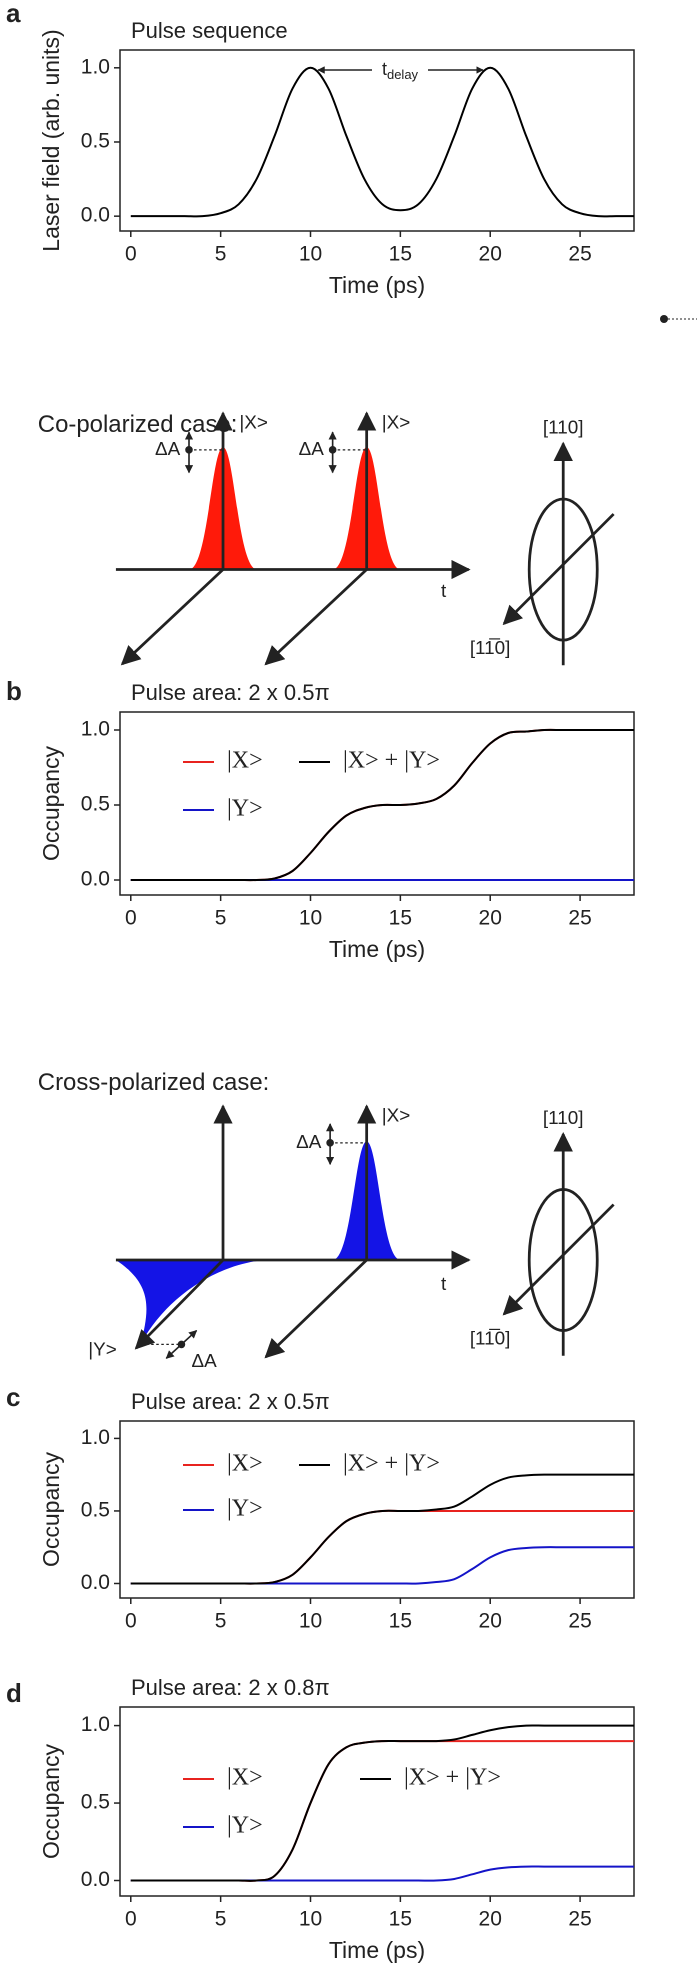 The image size is (700, 1986). Describe the element at coordinates (51, 140) in the screenshot. I see `y-axis-label: Laser field (arb. units)` at that location.